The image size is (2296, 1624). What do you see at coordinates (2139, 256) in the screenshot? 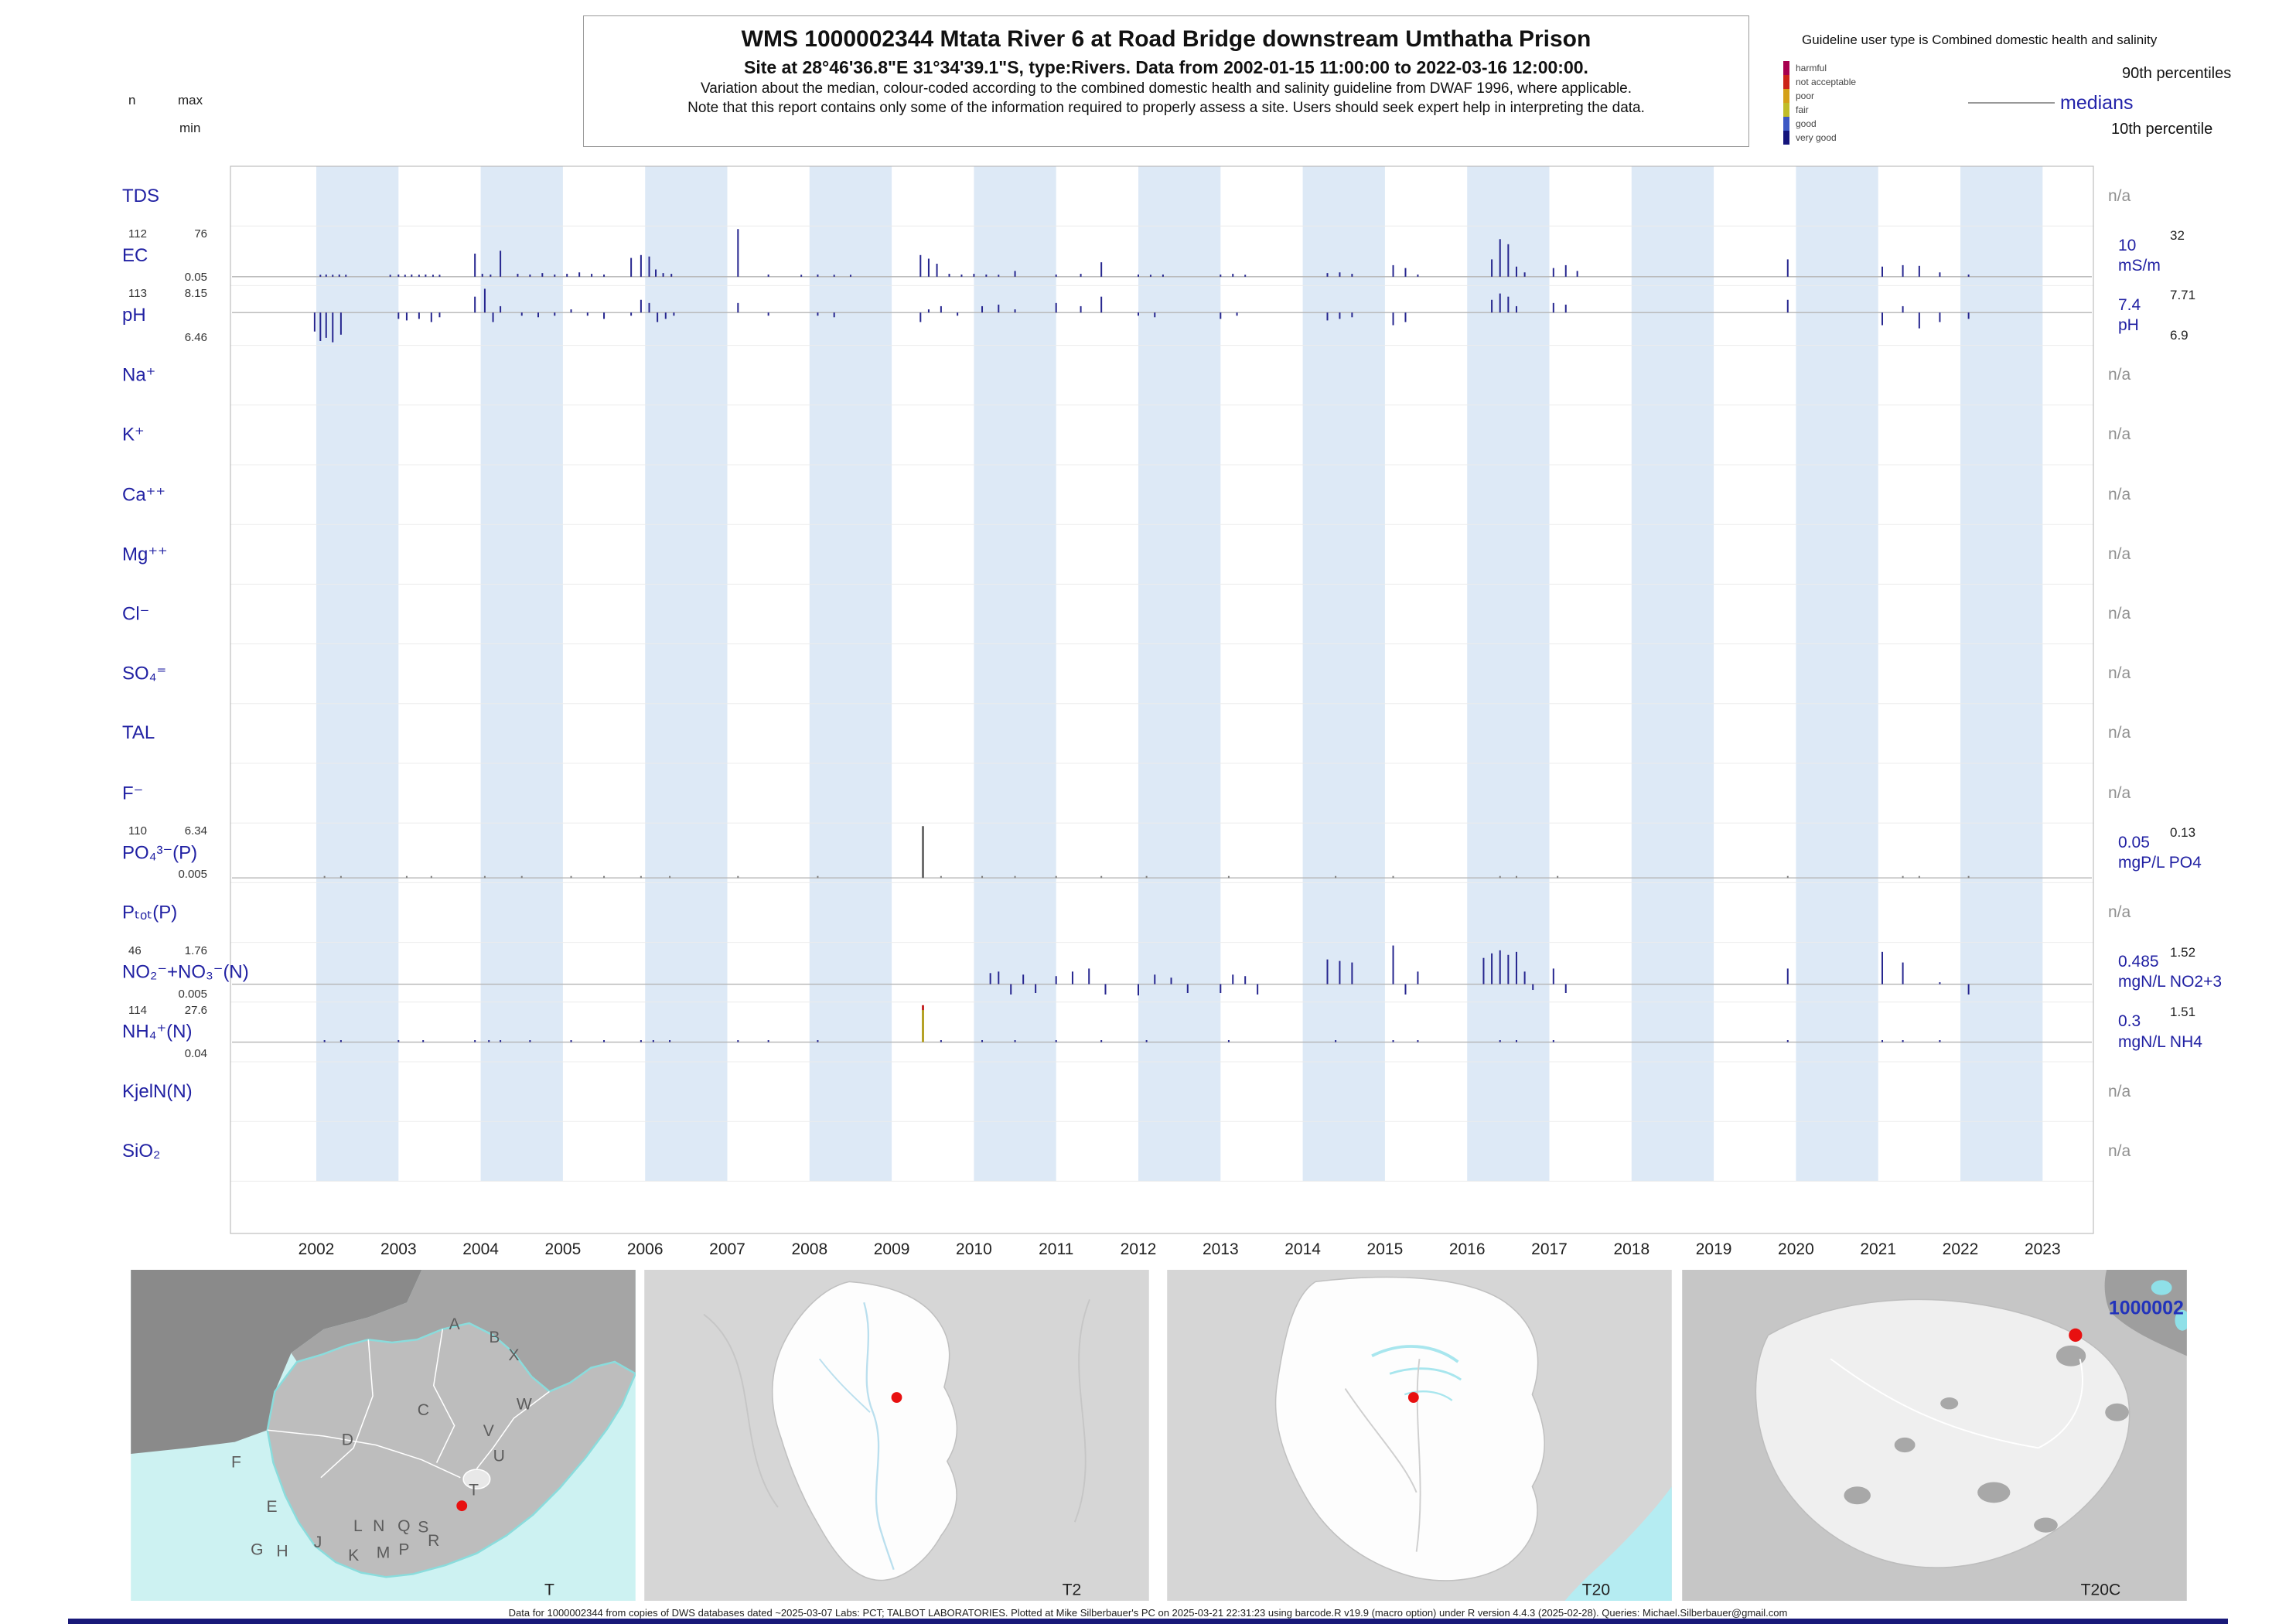
I see `median-and-unit: 10 mS/m` at bounding box center [2139, 256].